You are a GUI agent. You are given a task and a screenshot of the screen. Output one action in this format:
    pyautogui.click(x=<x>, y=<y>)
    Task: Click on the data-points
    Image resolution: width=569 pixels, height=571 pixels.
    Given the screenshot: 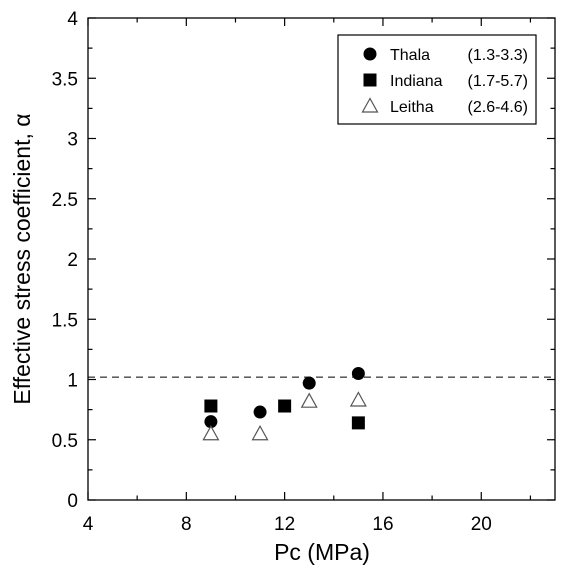 What is the action you would take?
    pyautogui.click(x=284, y=403)
    